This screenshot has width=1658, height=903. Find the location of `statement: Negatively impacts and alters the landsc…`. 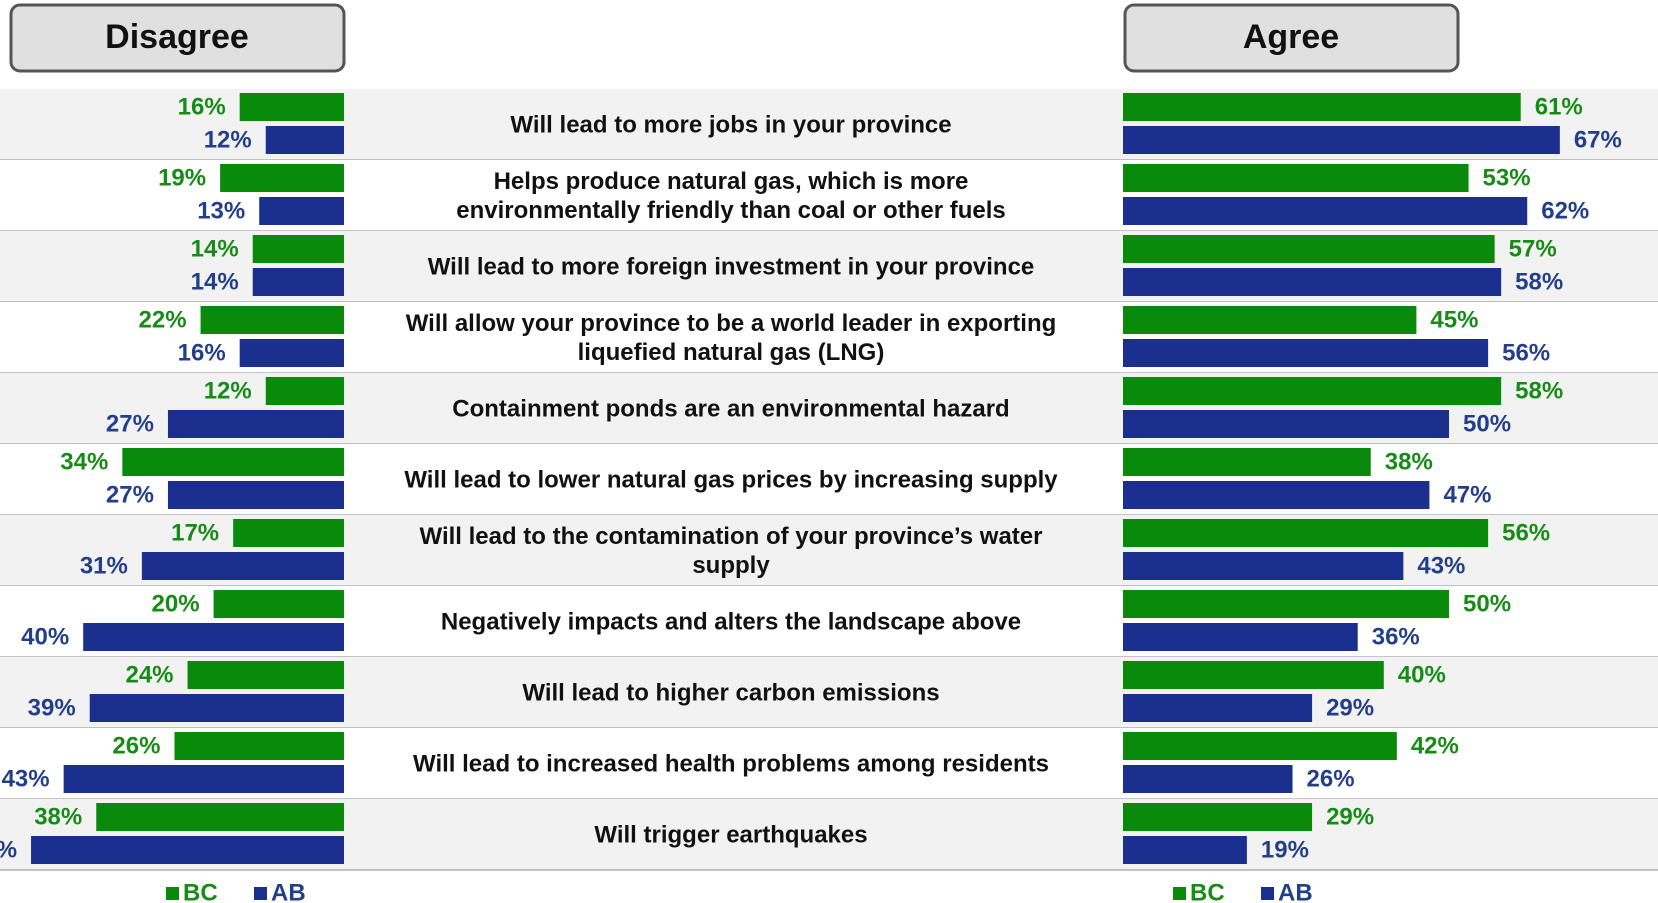

statement: Negatively impacts and alters the landsc… is located at coordinates (731, 621).